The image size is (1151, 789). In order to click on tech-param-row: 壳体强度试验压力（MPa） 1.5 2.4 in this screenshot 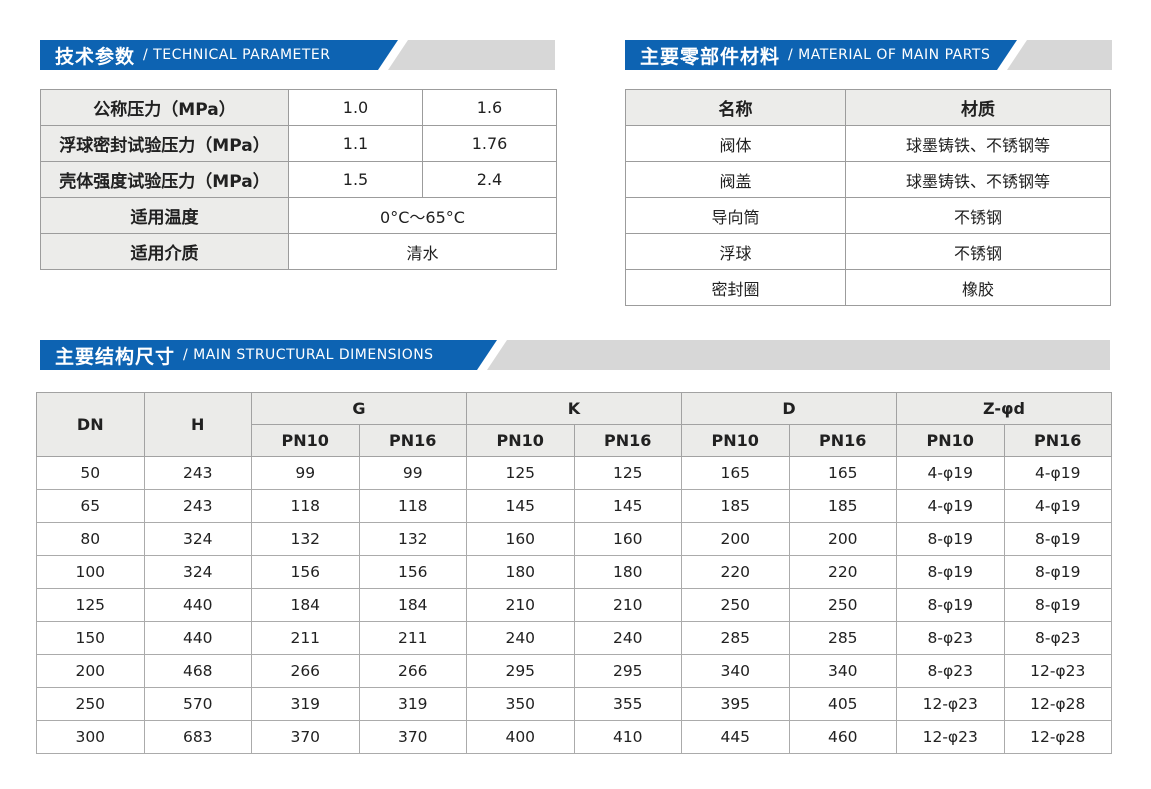, I will do `click(298, 179)`.